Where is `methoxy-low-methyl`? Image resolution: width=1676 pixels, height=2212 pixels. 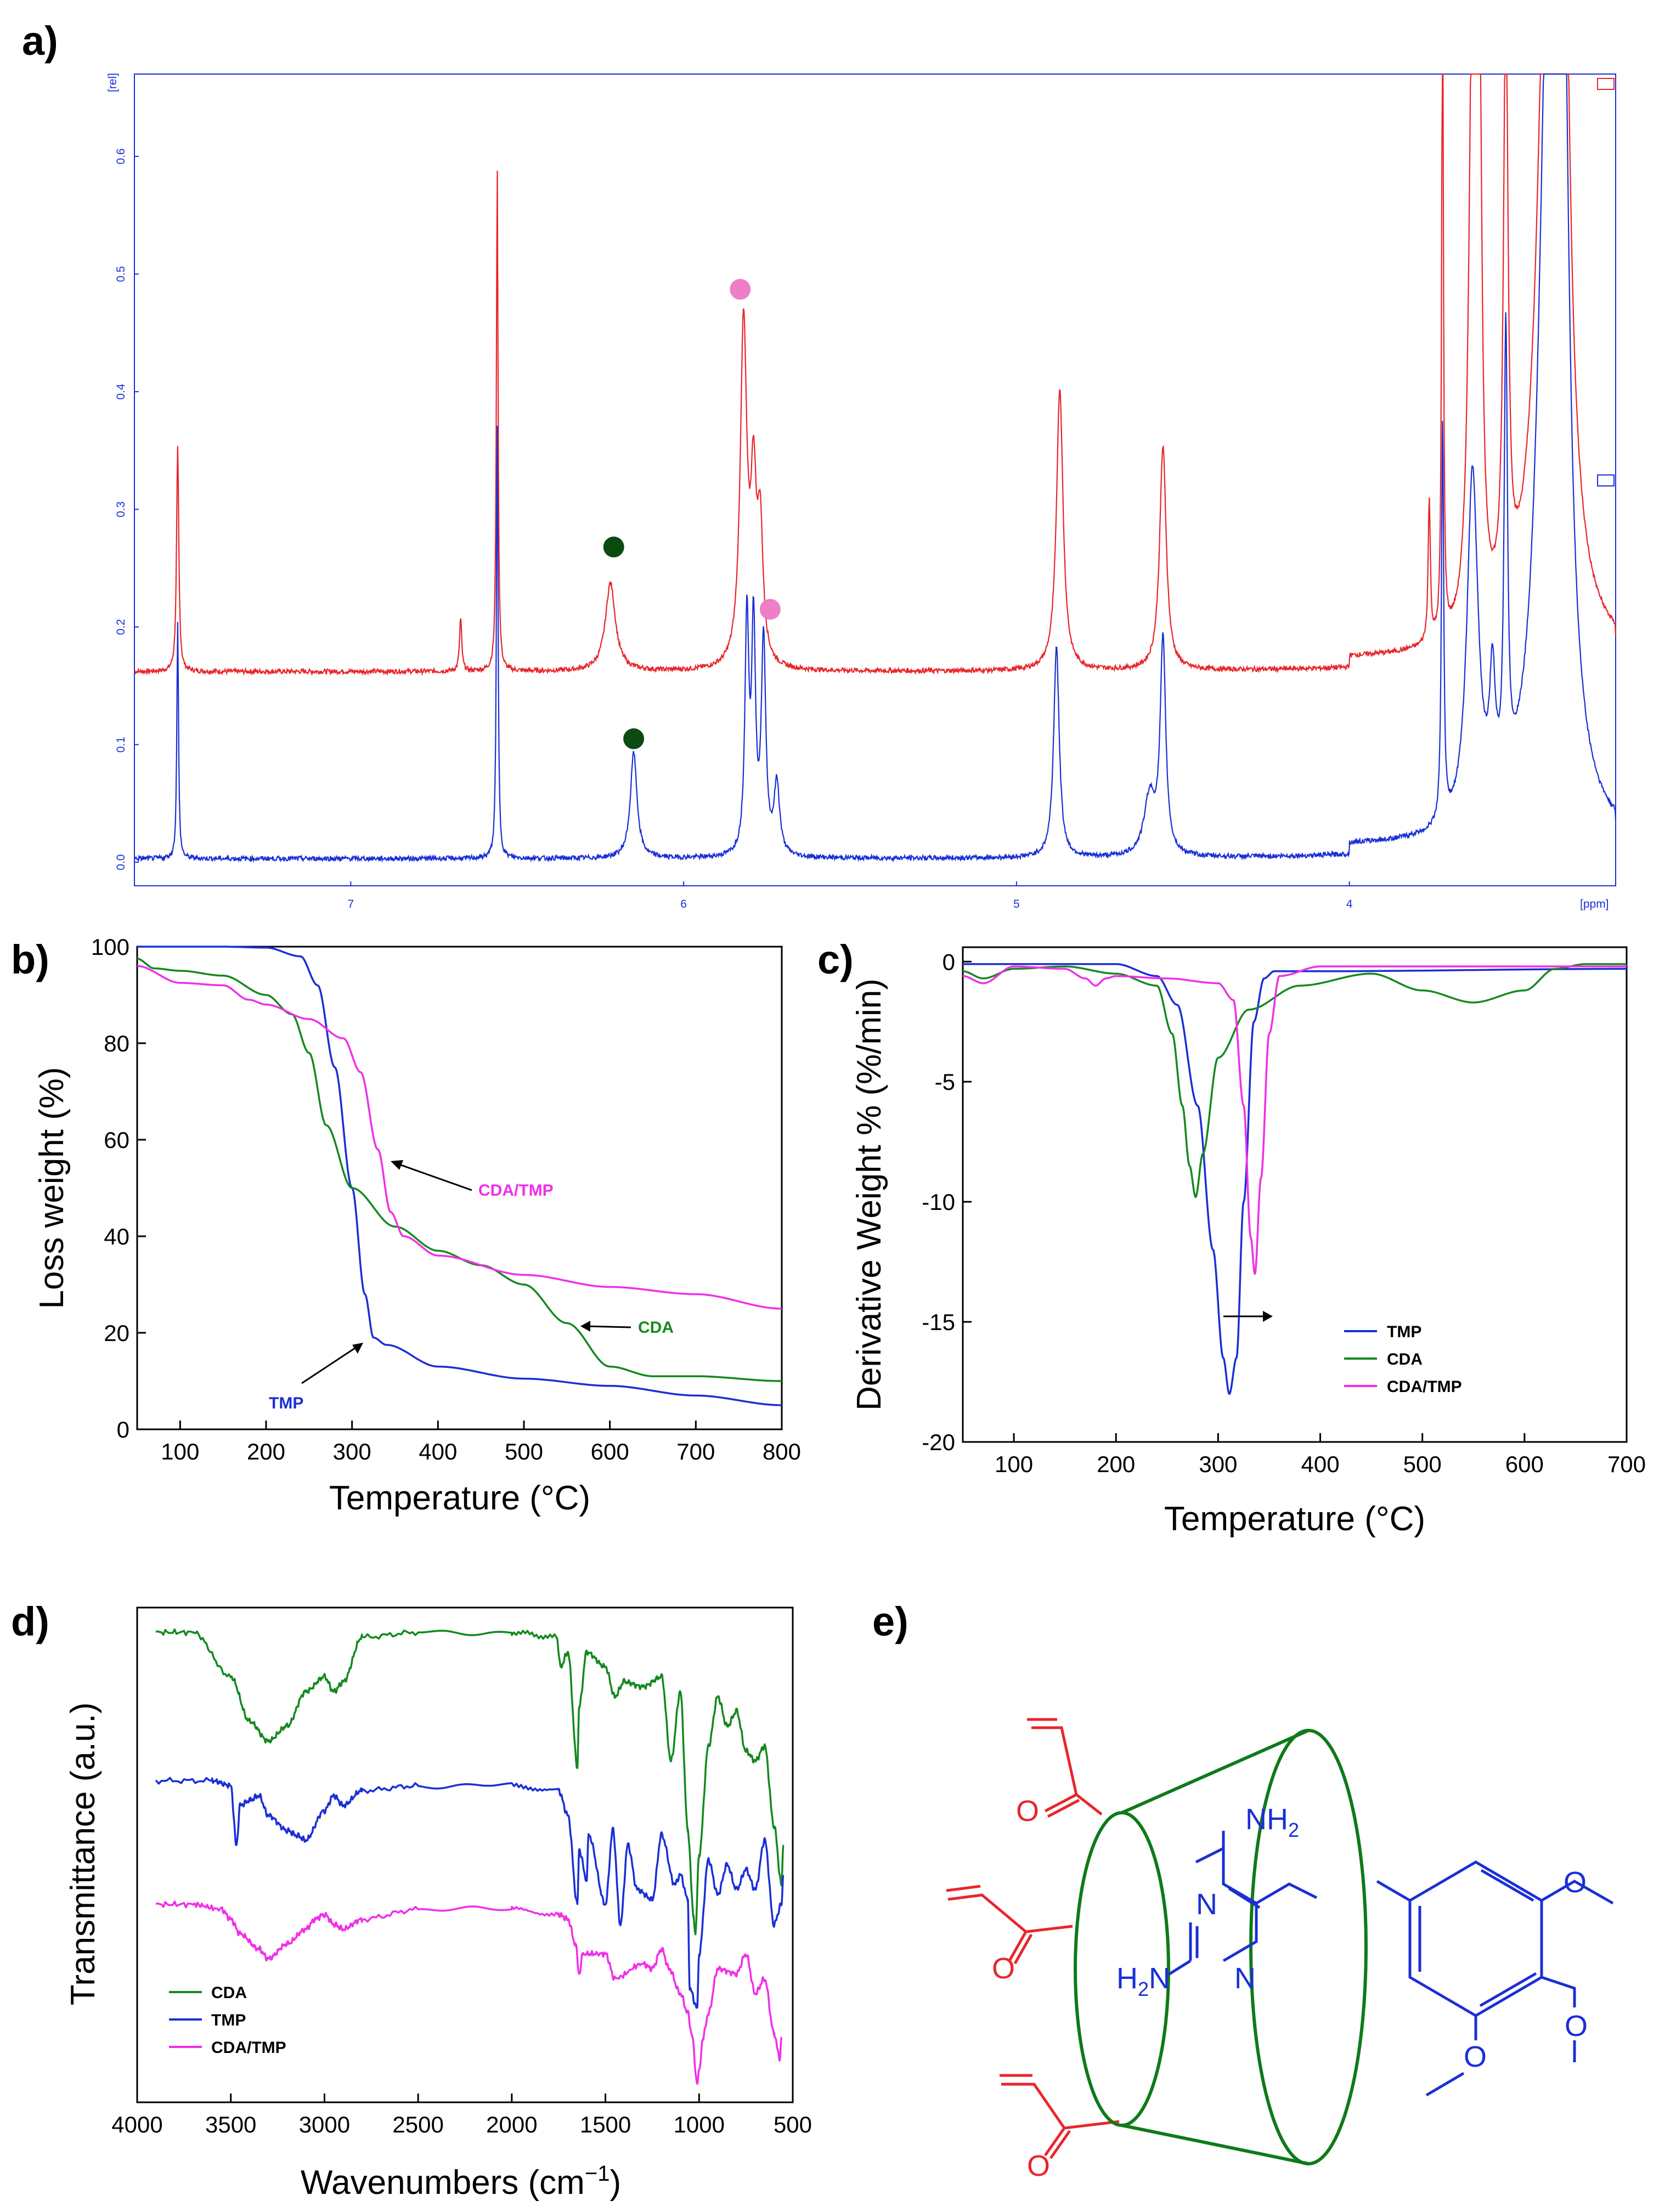
methoxy-low-methyl is located at coordinates (1445, 2084).